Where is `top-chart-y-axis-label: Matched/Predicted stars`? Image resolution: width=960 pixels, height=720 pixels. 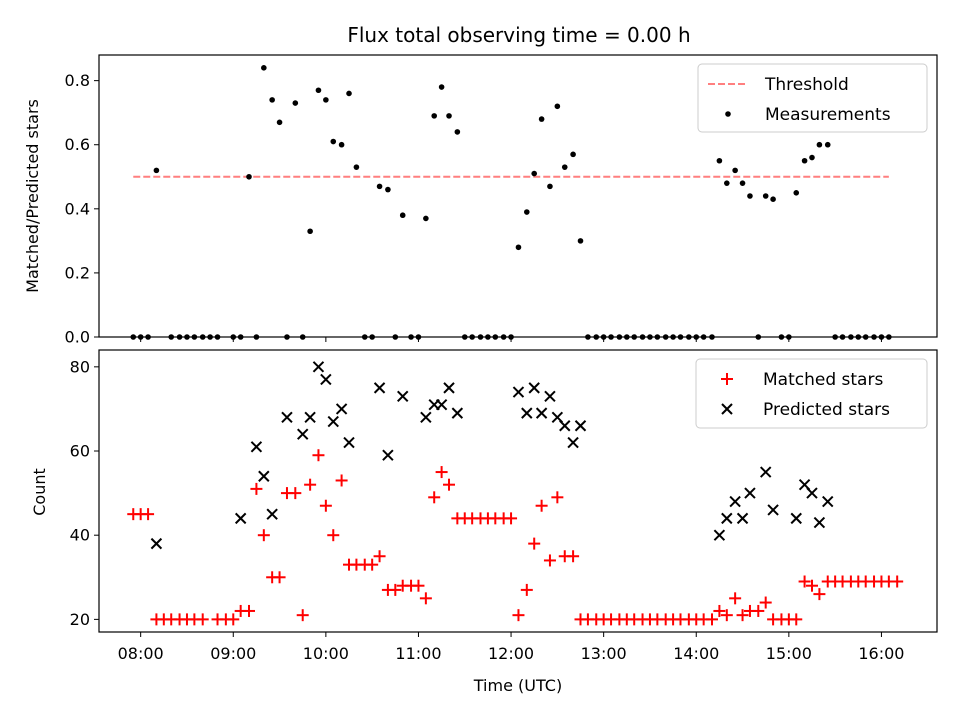 top-chart-y-axis-label: Matched/Predicted stars is located at coordinates (32, 196).